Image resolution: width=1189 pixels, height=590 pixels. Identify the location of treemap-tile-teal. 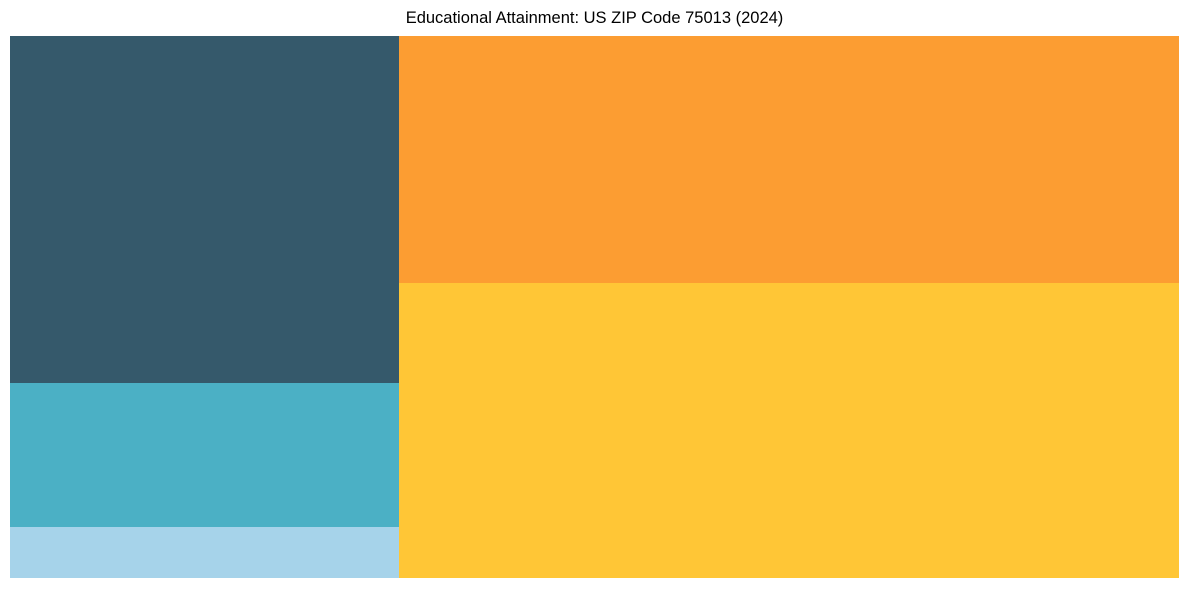
(204, 455).